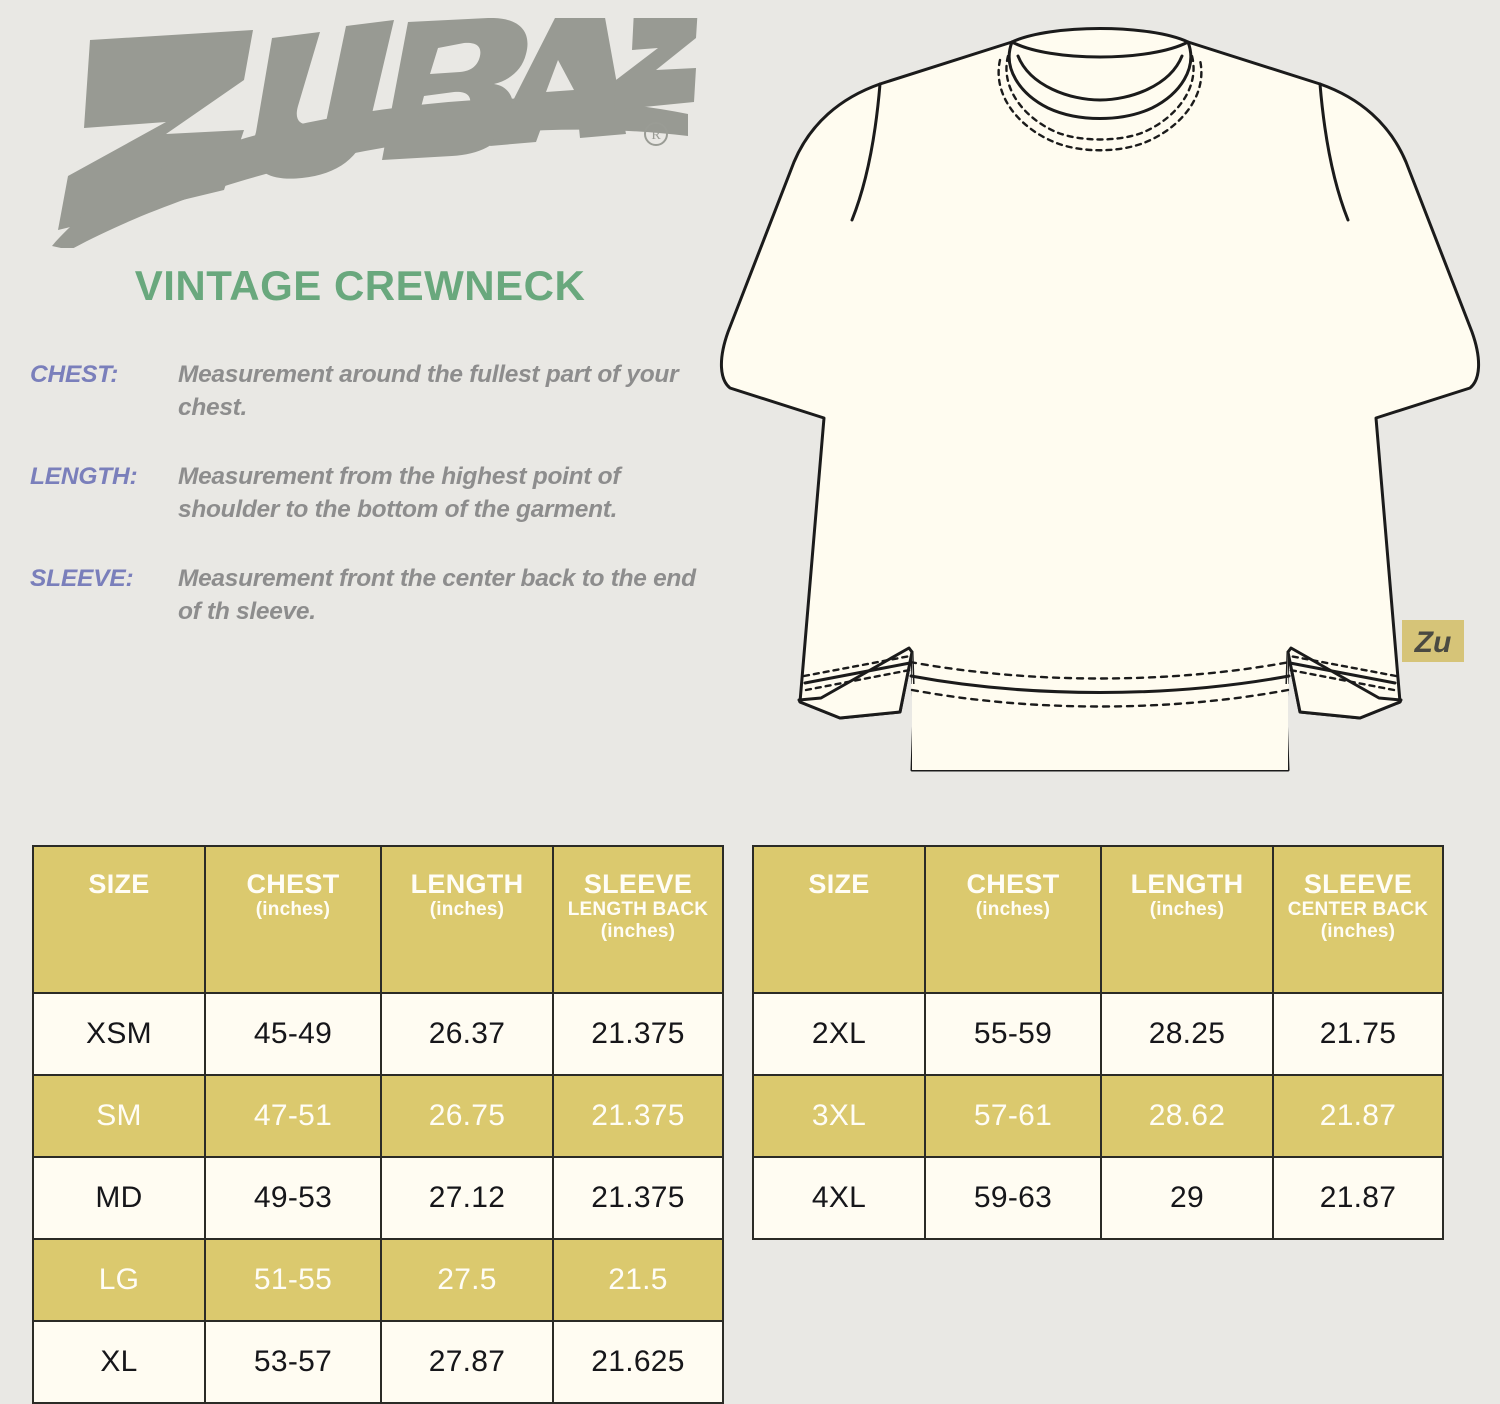  I want to click on cell-chest: 47-51, so click(293, 1116).